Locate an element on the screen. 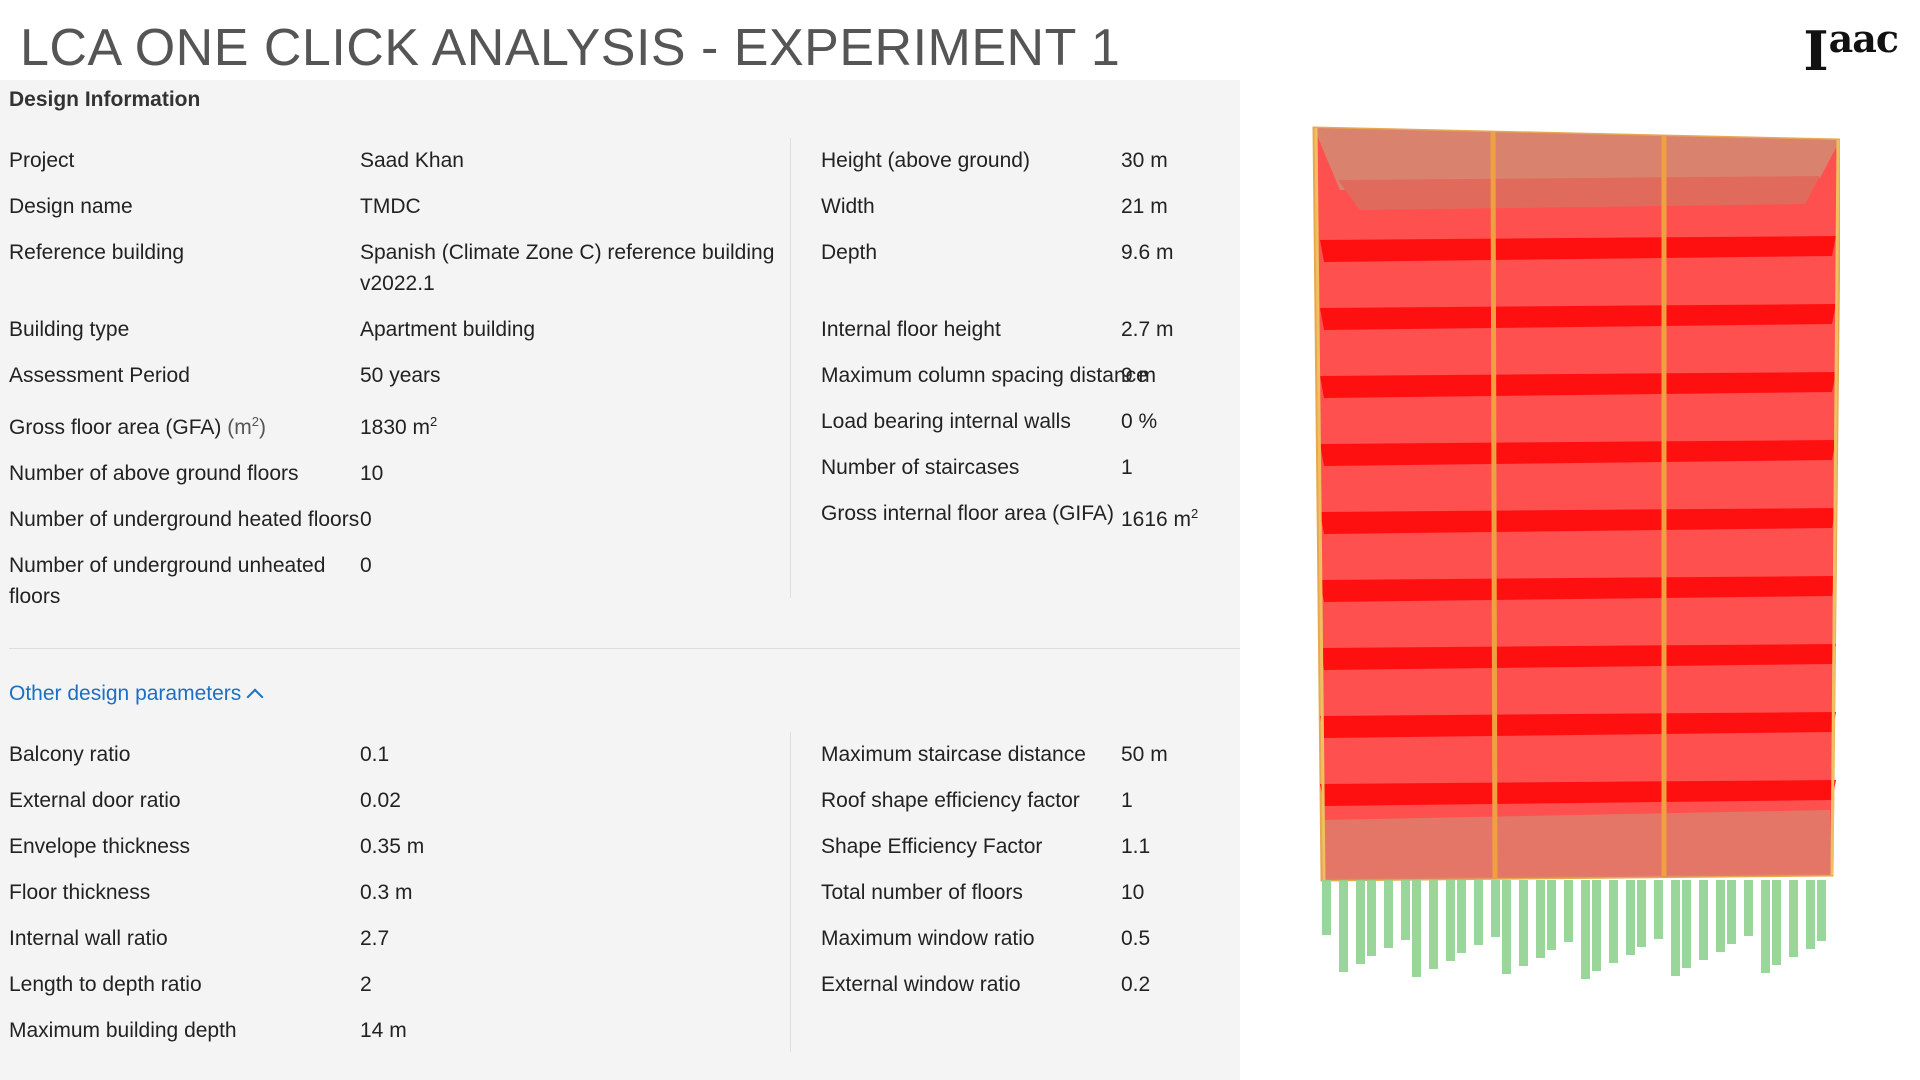 The width and height of the screenshot is (1920, 1080). row-value: 1830 m2 is located at coordinates (570, 424).